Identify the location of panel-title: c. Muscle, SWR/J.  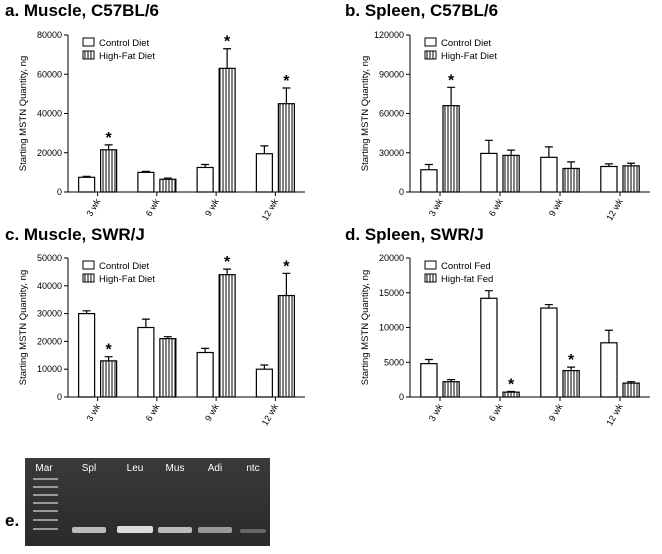
(75, 234).